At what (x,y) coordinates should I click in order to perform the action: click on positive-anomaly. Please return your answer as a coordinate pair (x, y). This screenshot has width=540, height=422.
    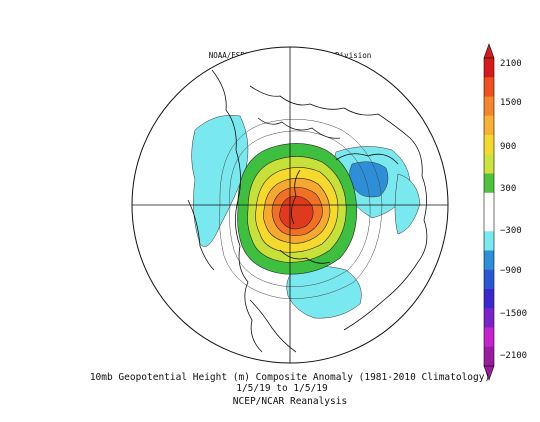
    Looking at the image, I should click on (297, 209).